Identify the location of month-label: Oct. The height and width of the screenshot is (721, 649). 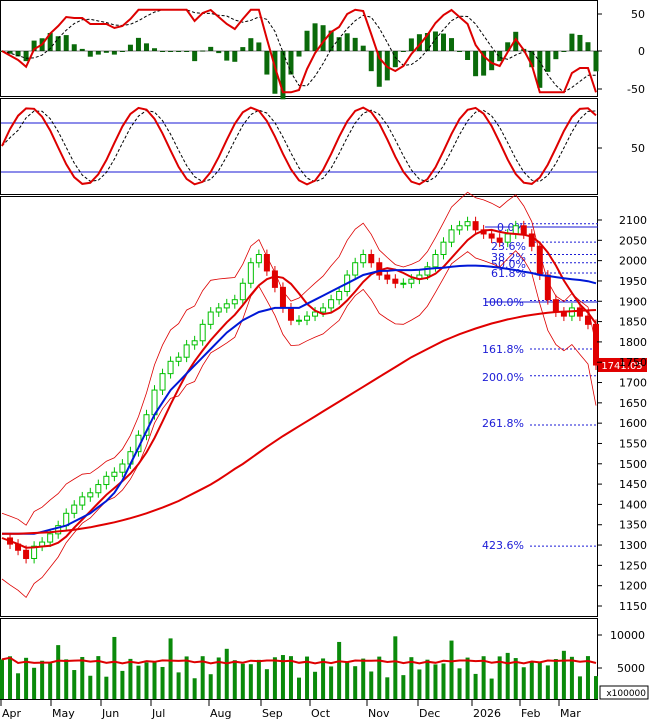
(321, 713).